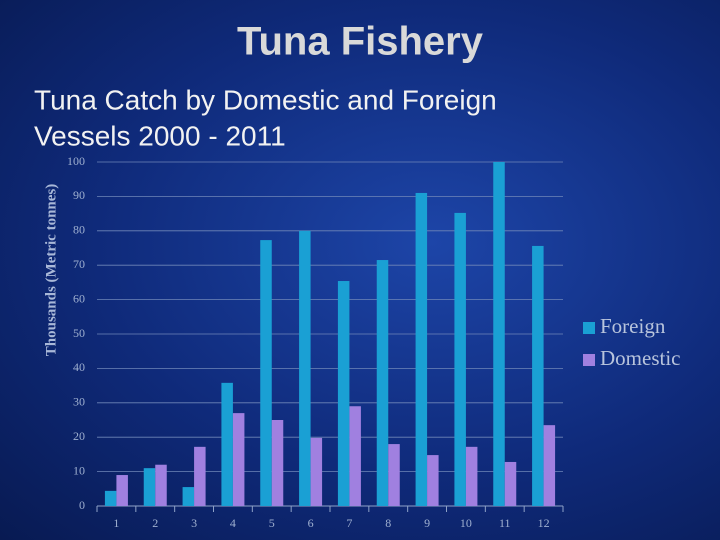 The height and width of the screenshot is (540, 720). What do you see at coordinates (79, 470) in the screenshot?
I see `y-tick-label: 10` at bounding box center [79, 470].